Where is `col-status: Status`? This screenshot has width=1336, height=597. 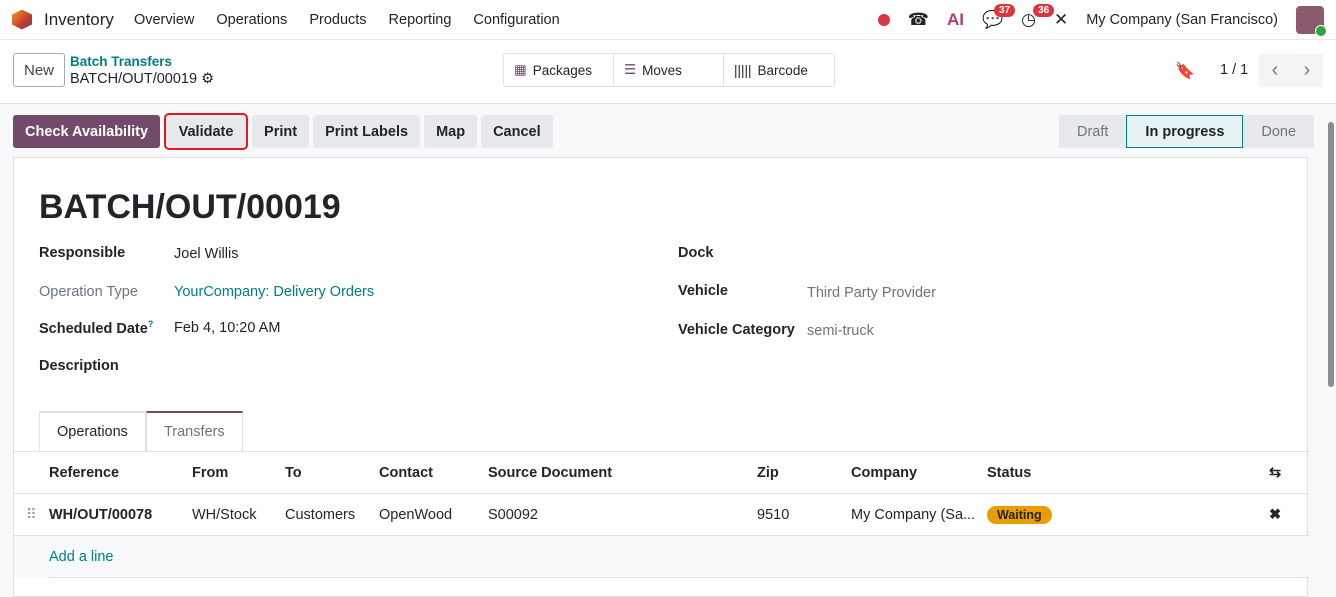 col-status: Status is located at coordinates (1128, 472).